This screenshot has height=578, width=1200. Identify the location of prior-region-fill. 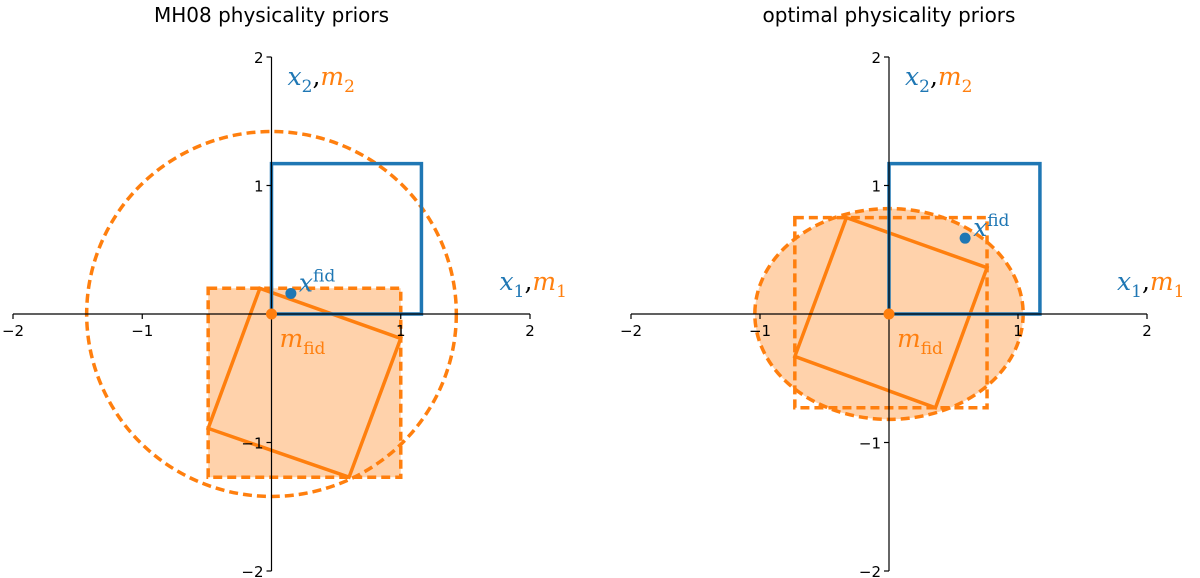
(304, 383).